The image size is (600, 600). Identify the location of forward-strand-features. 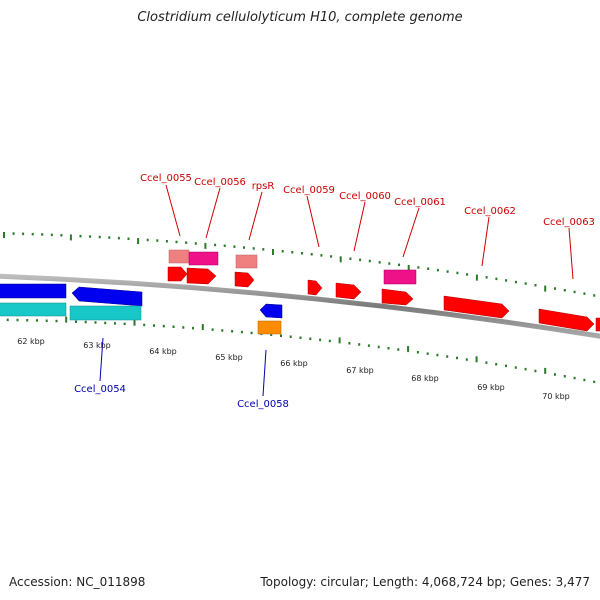
(383, 290).